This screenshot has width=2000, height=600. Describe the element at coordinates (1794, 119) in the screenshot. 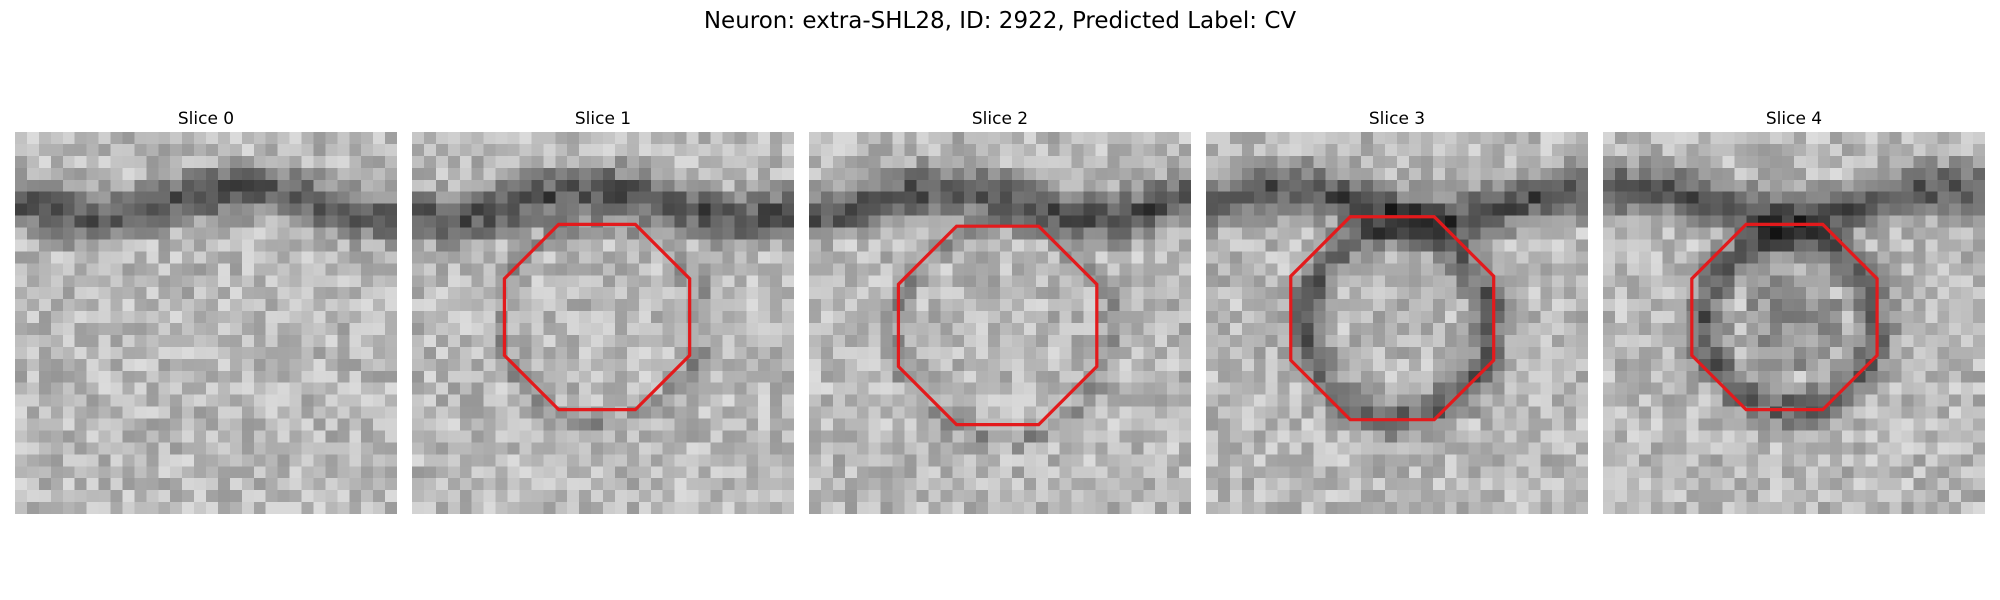

I see `slice-title: Slice 4` at that location.